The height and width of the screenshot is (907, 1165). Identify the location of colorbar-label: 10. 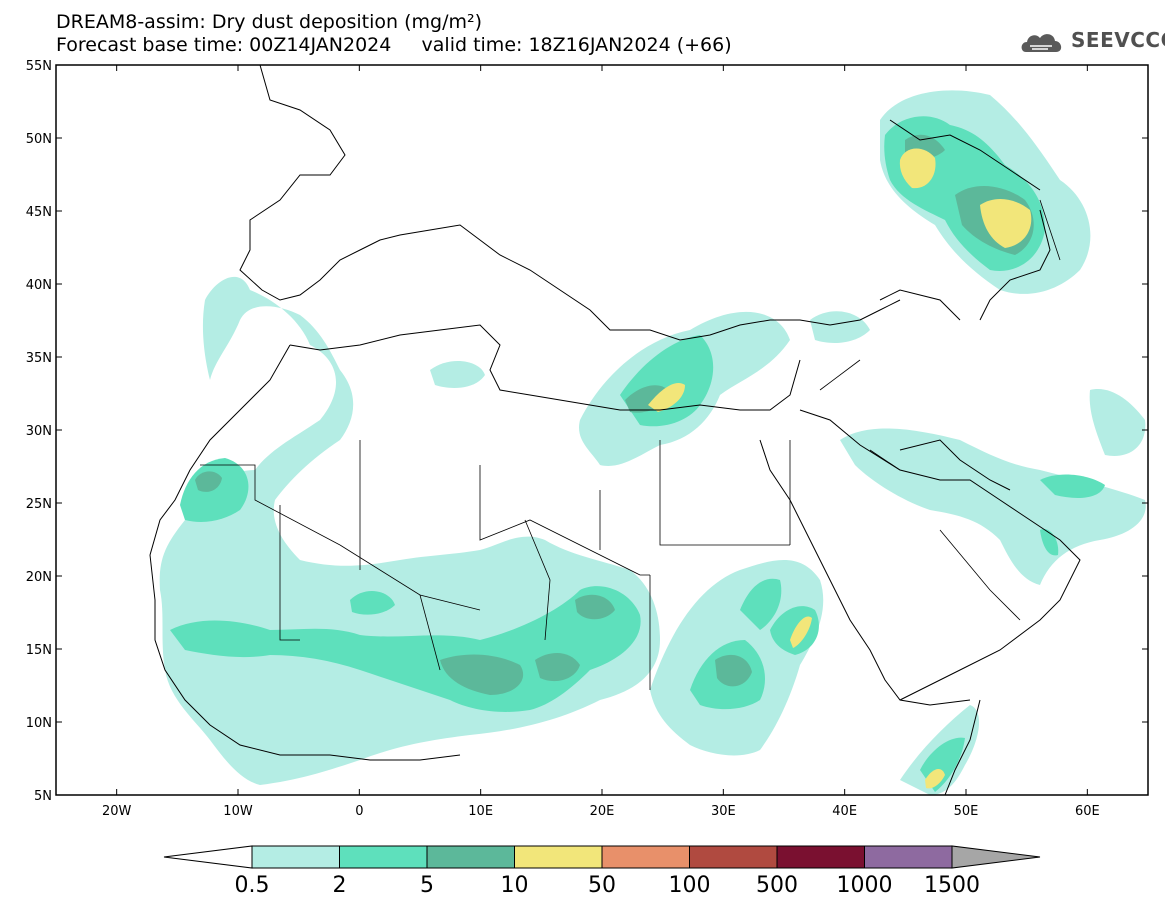
(515, 885).